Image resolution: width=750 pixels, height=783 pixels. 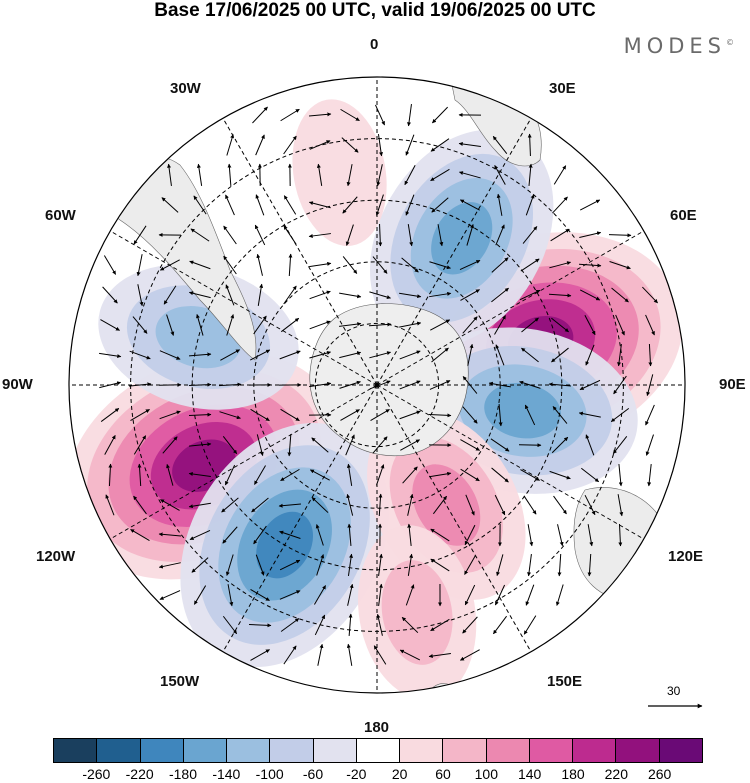 What do you see at coordinates (730, 42) in the screenshot?
I see `brand-mark: ©` at bounding box center [730, 42].